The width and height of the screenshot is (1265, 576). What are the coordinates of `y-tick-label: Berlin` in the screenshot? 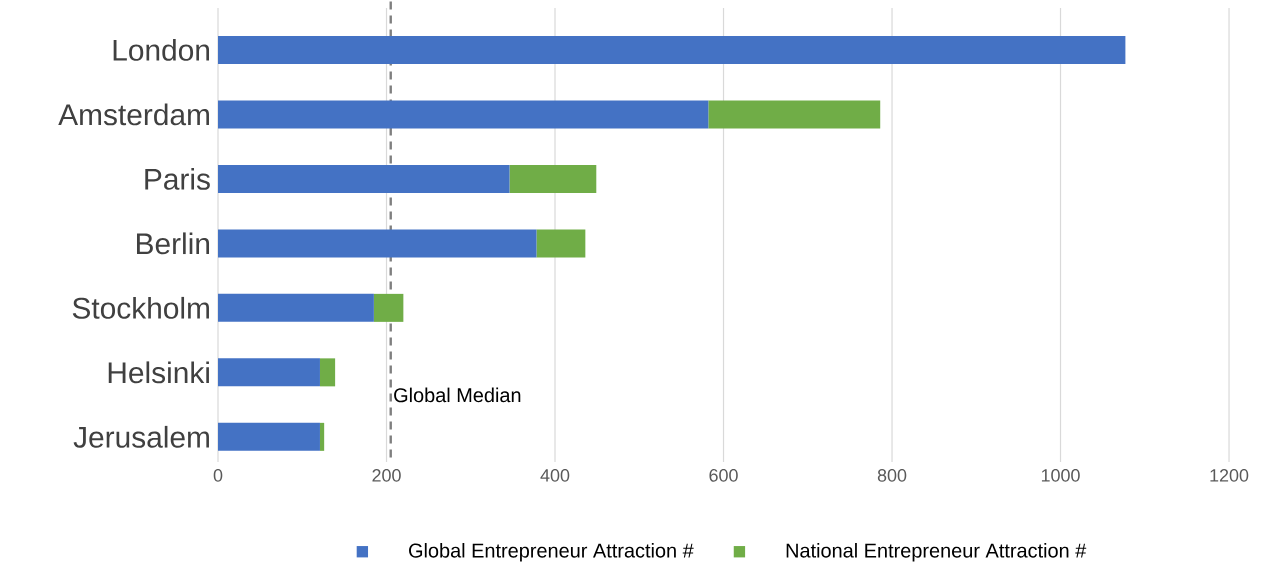 It's located at (173, 243).